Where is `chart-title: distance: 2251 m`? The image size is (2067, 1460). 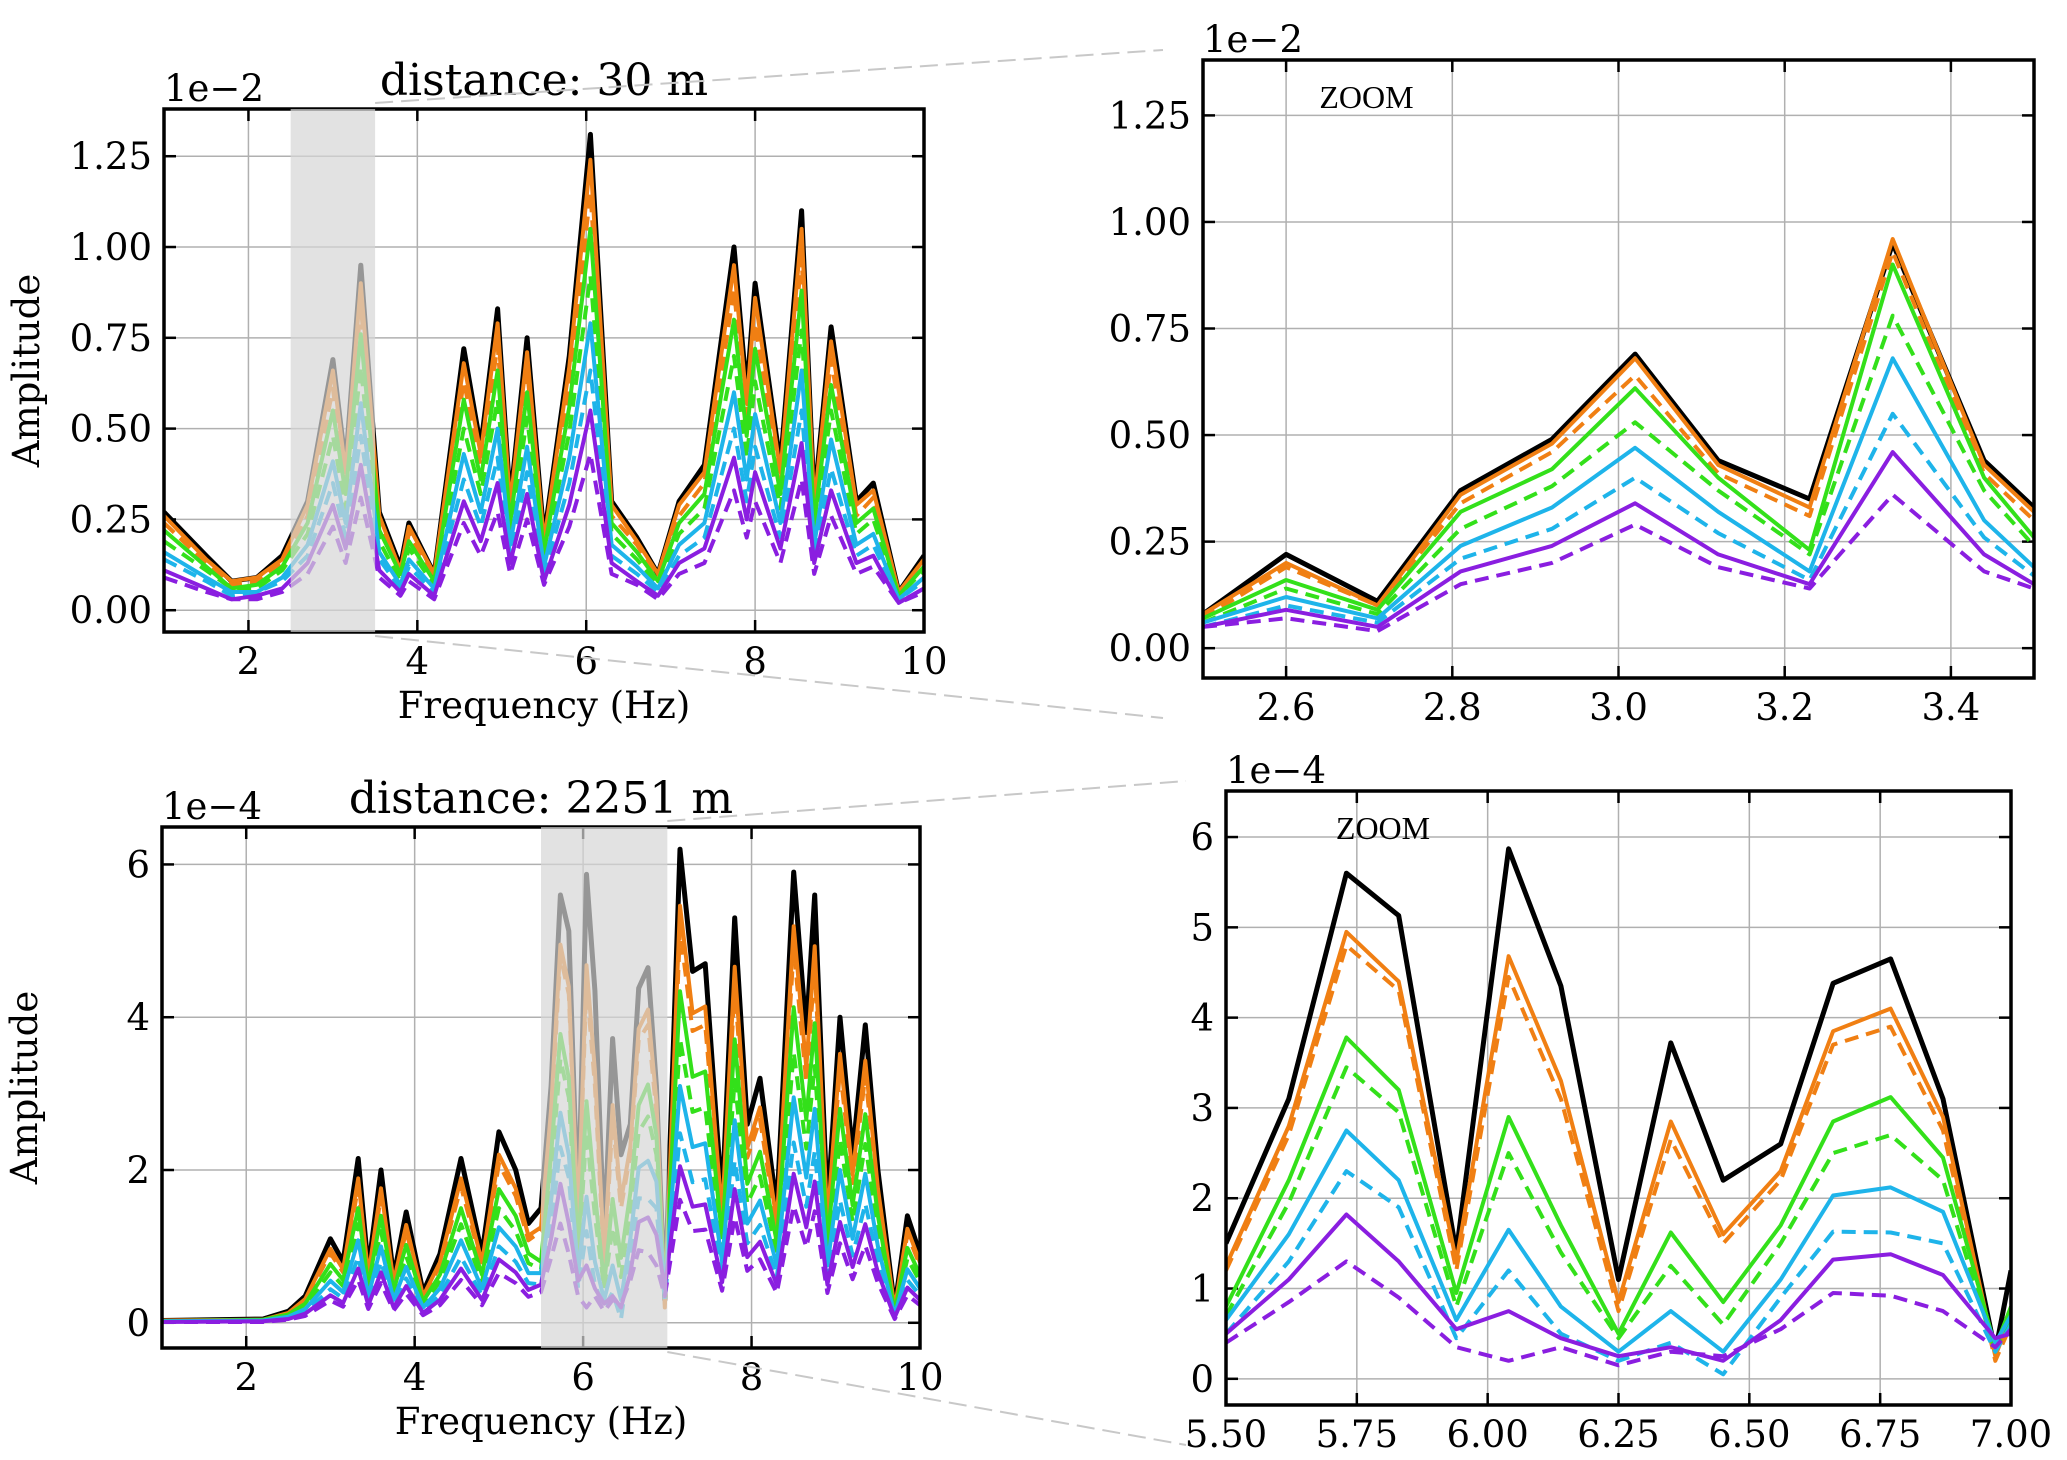
chart-title: distance: 2251 m is located at coordinates (541, 798).